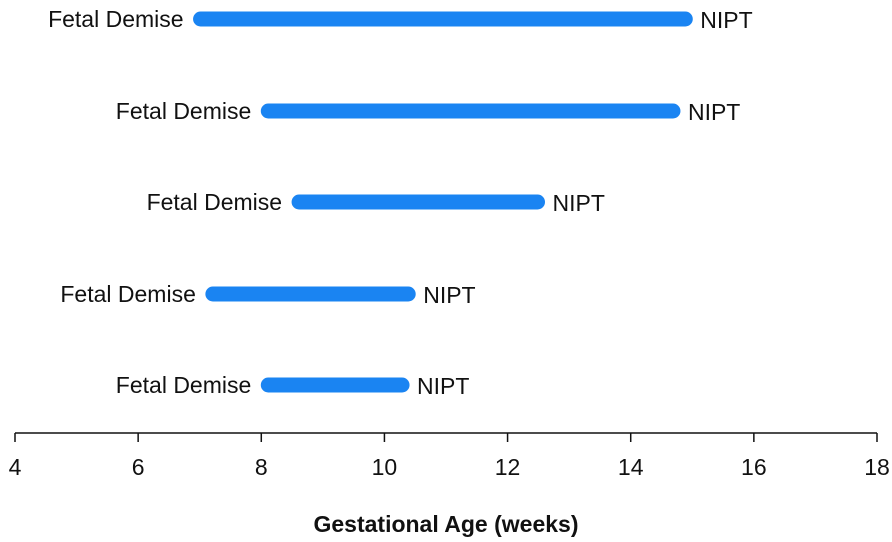 The width and height of the screenshot is (892, 542). I want to click on x-tick-label: 14, so click(631, 467).